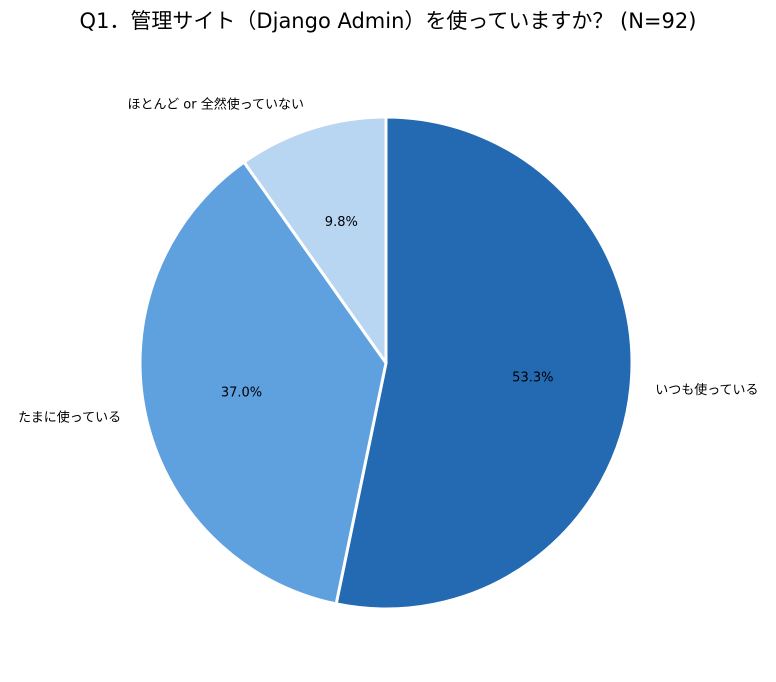  Describe the element at coordinates (69, 418) in the screenshot. I see `slice-category-label-2: たまに使っている` at that location.